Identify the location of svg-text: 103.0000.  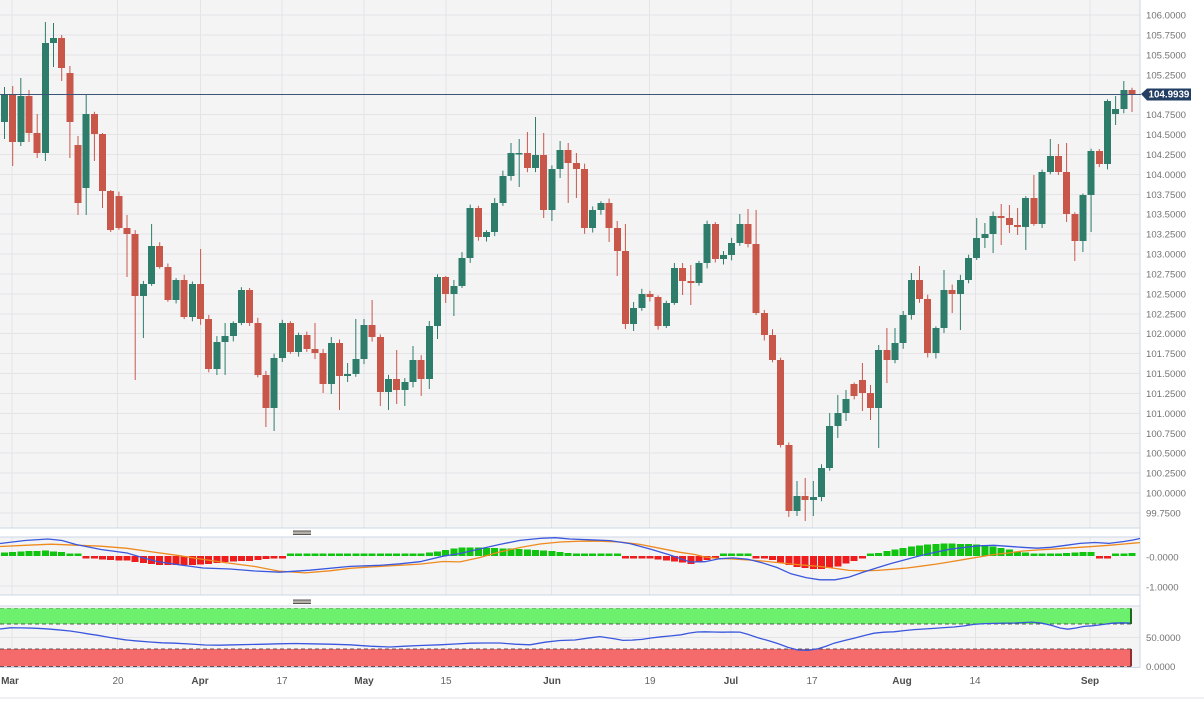
(1166, 255).